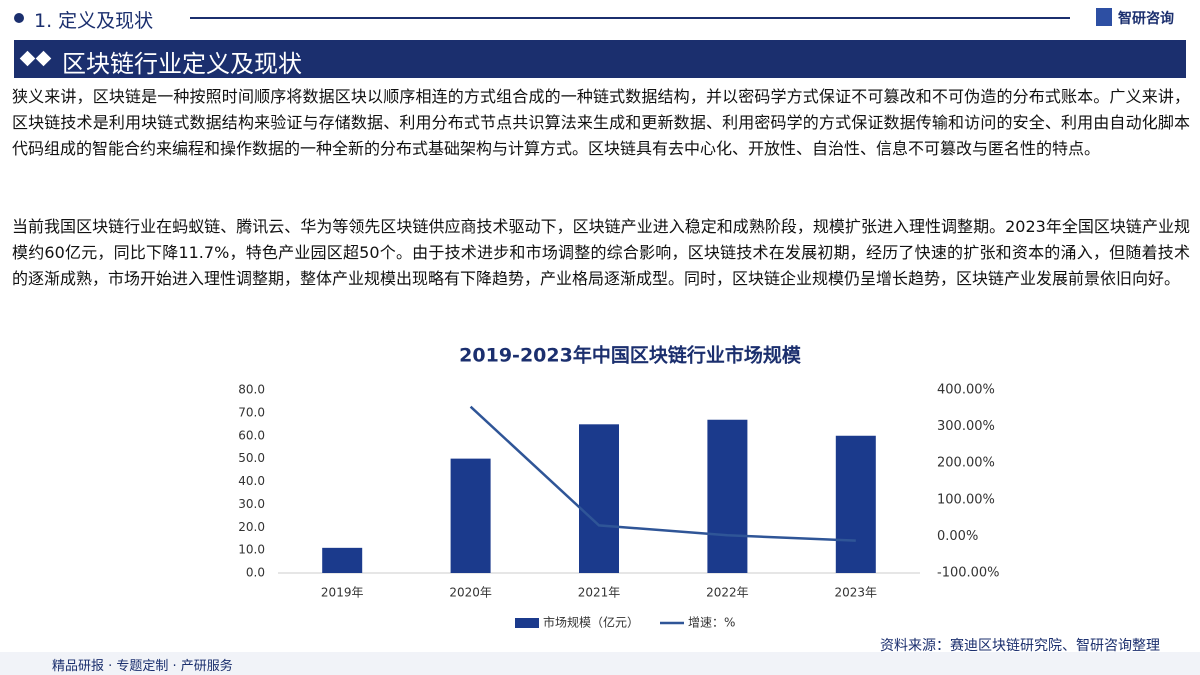 The image size is (1200, 675). I want to click on y-tick-label: 70.0, so click(251, 412).